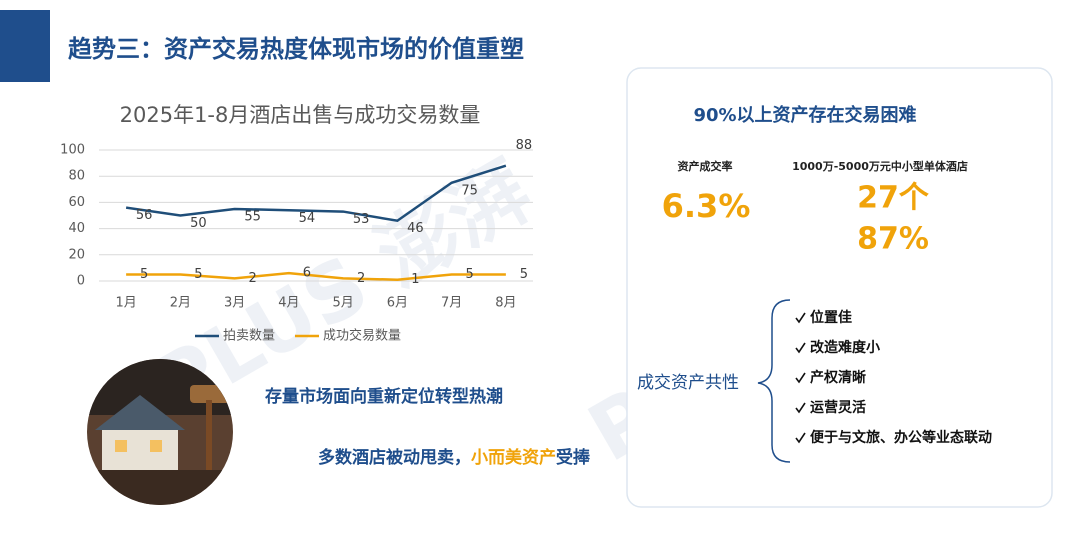  Describe the element at coordinates (505, 303) in the screenshot. I see `x-tick-label: 8月` at that location.